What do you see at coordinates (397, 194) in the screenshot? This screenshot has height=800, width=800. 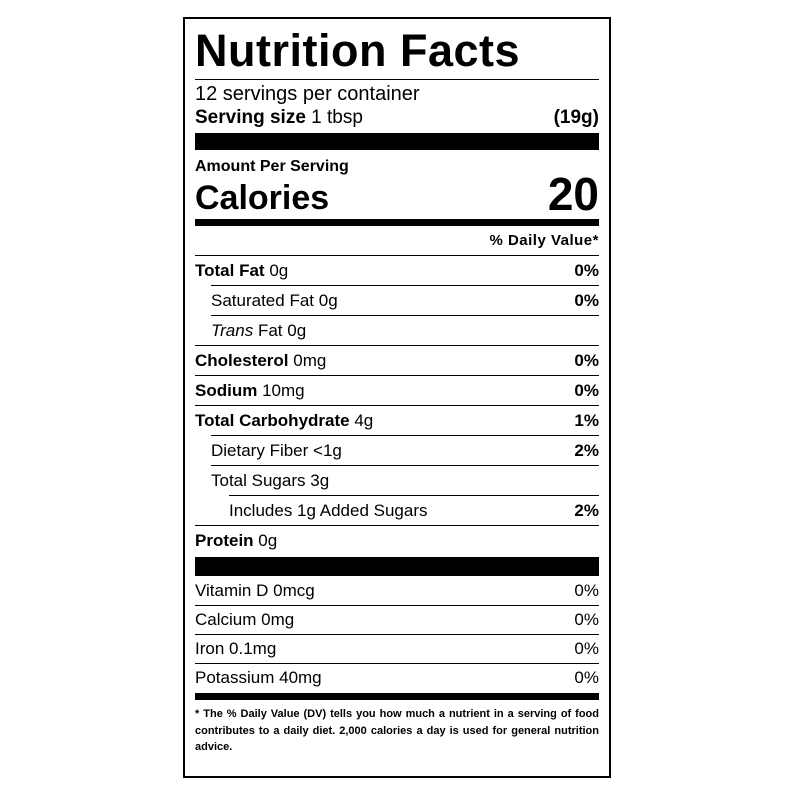 I see `calories: Calories 20` at bounding box center [397, 194].